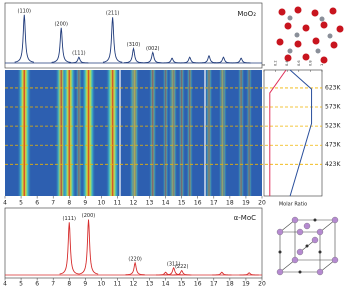 The height and width of the screenshot is (290, 355). Describe the element at coordinates (333, 126) in the screenshot. I see `y-tick-label: 523K` at that location.